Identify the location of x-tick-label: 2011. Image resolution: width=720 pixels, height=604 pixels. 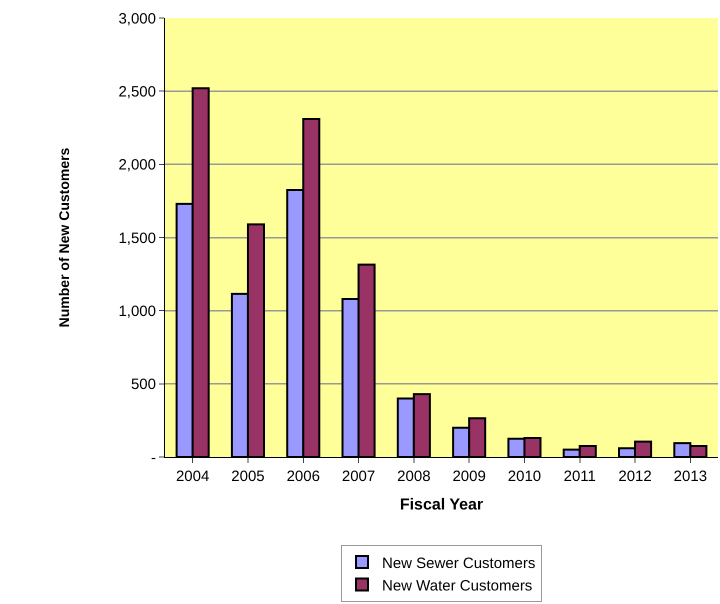
(580, 476).